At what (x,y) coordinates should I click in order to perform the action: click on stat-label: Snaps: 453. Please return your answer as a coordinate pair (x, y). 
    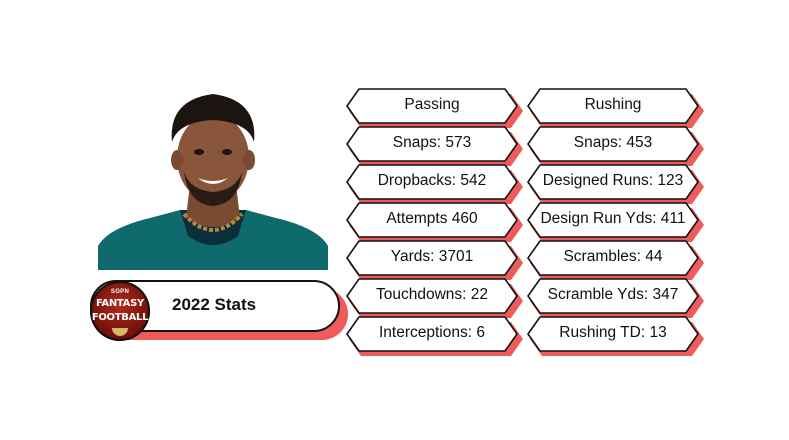
    Looking at the image, I should click on (613, 142).